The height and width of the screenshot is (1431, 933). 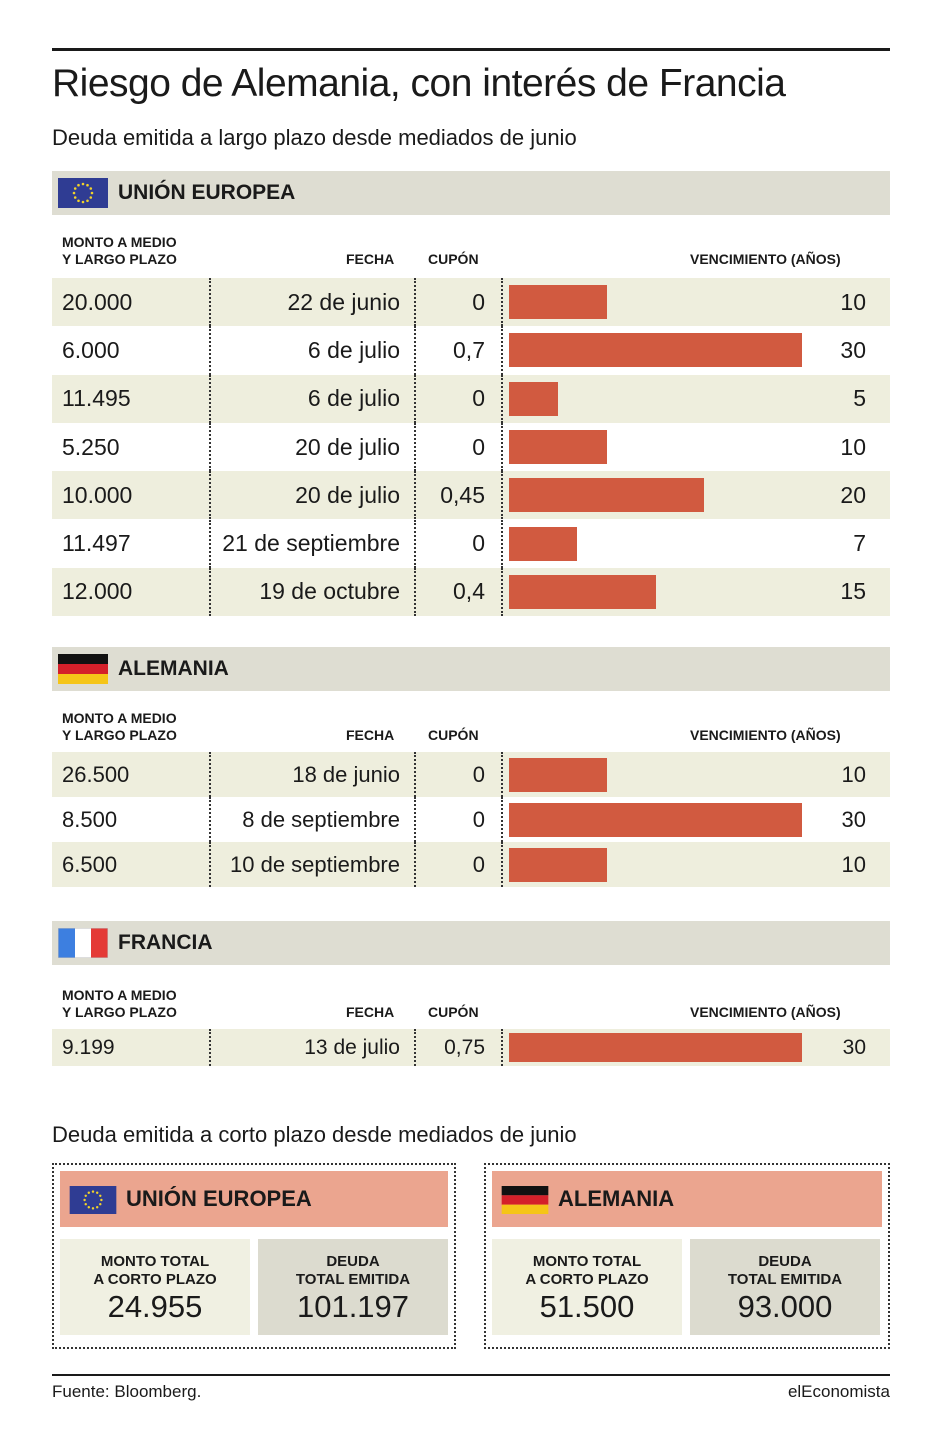 What do you see at coordinates (587, 1287) in the screenshot?
I see `total-short-term-tile: MONTO TOTAL A CORTO PLAZO 51.500` at bounding box center [587, 1287].